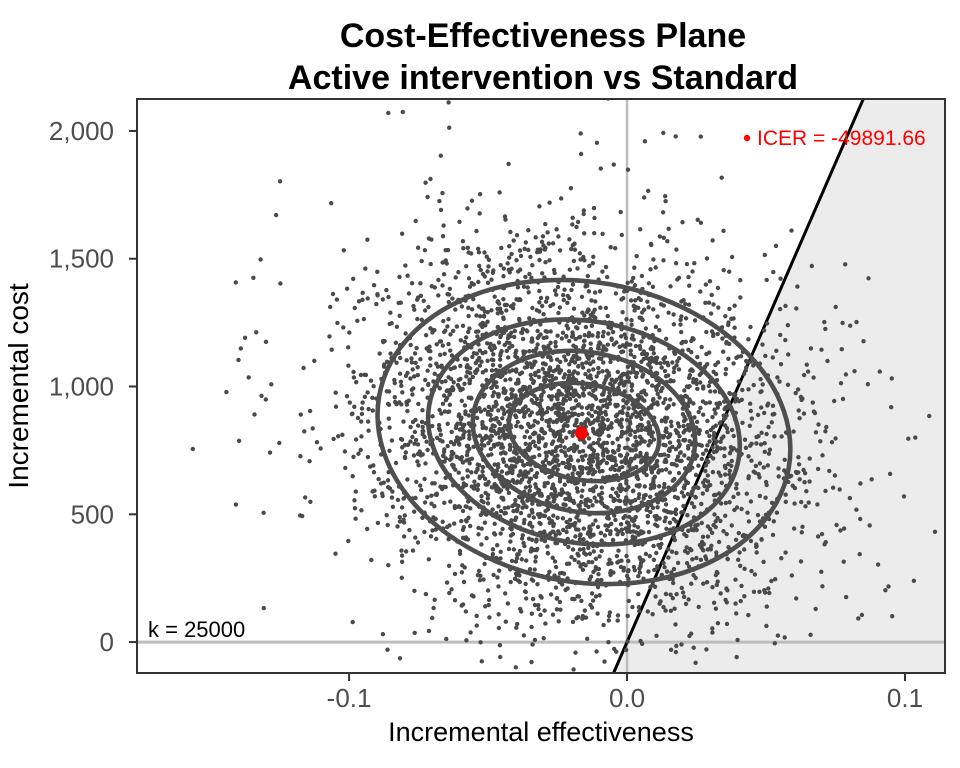  What do you see at coordinates (543, 36) in the screenshot?
I see `chart-title: Cost-Effectiveness Plane` at bounding box center [543, 36].